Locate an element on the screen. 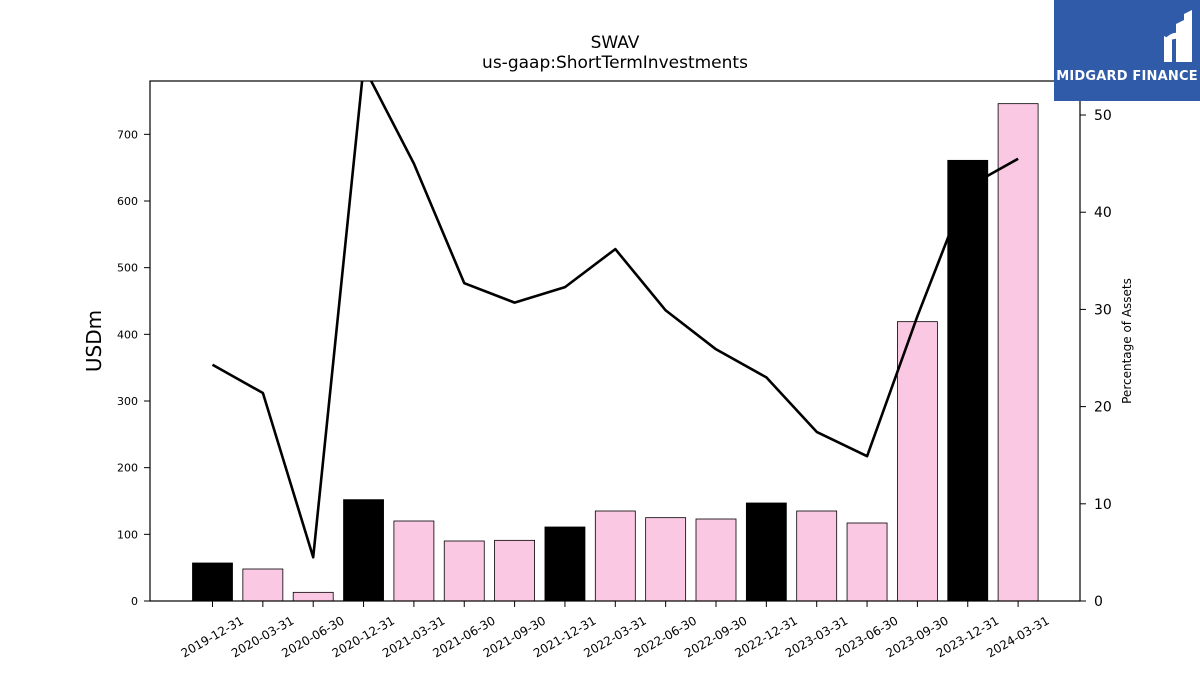 The width and height of the screenshot is (1200, 675). midgard-logo-icon is located at coordinates (1178, 36).